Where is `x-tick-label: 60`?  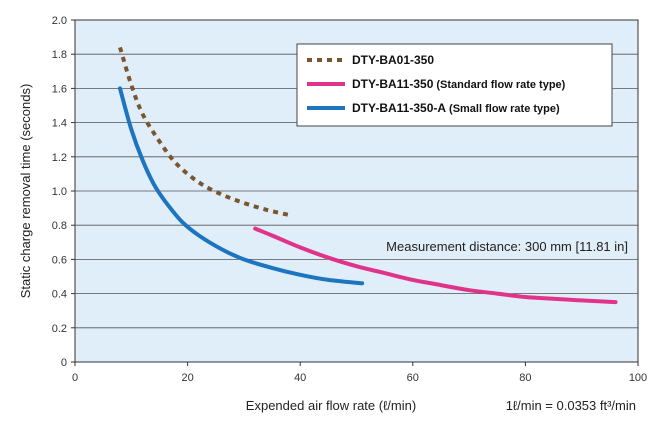
x-tick-label: 60 is located at coordinates (413, 378).